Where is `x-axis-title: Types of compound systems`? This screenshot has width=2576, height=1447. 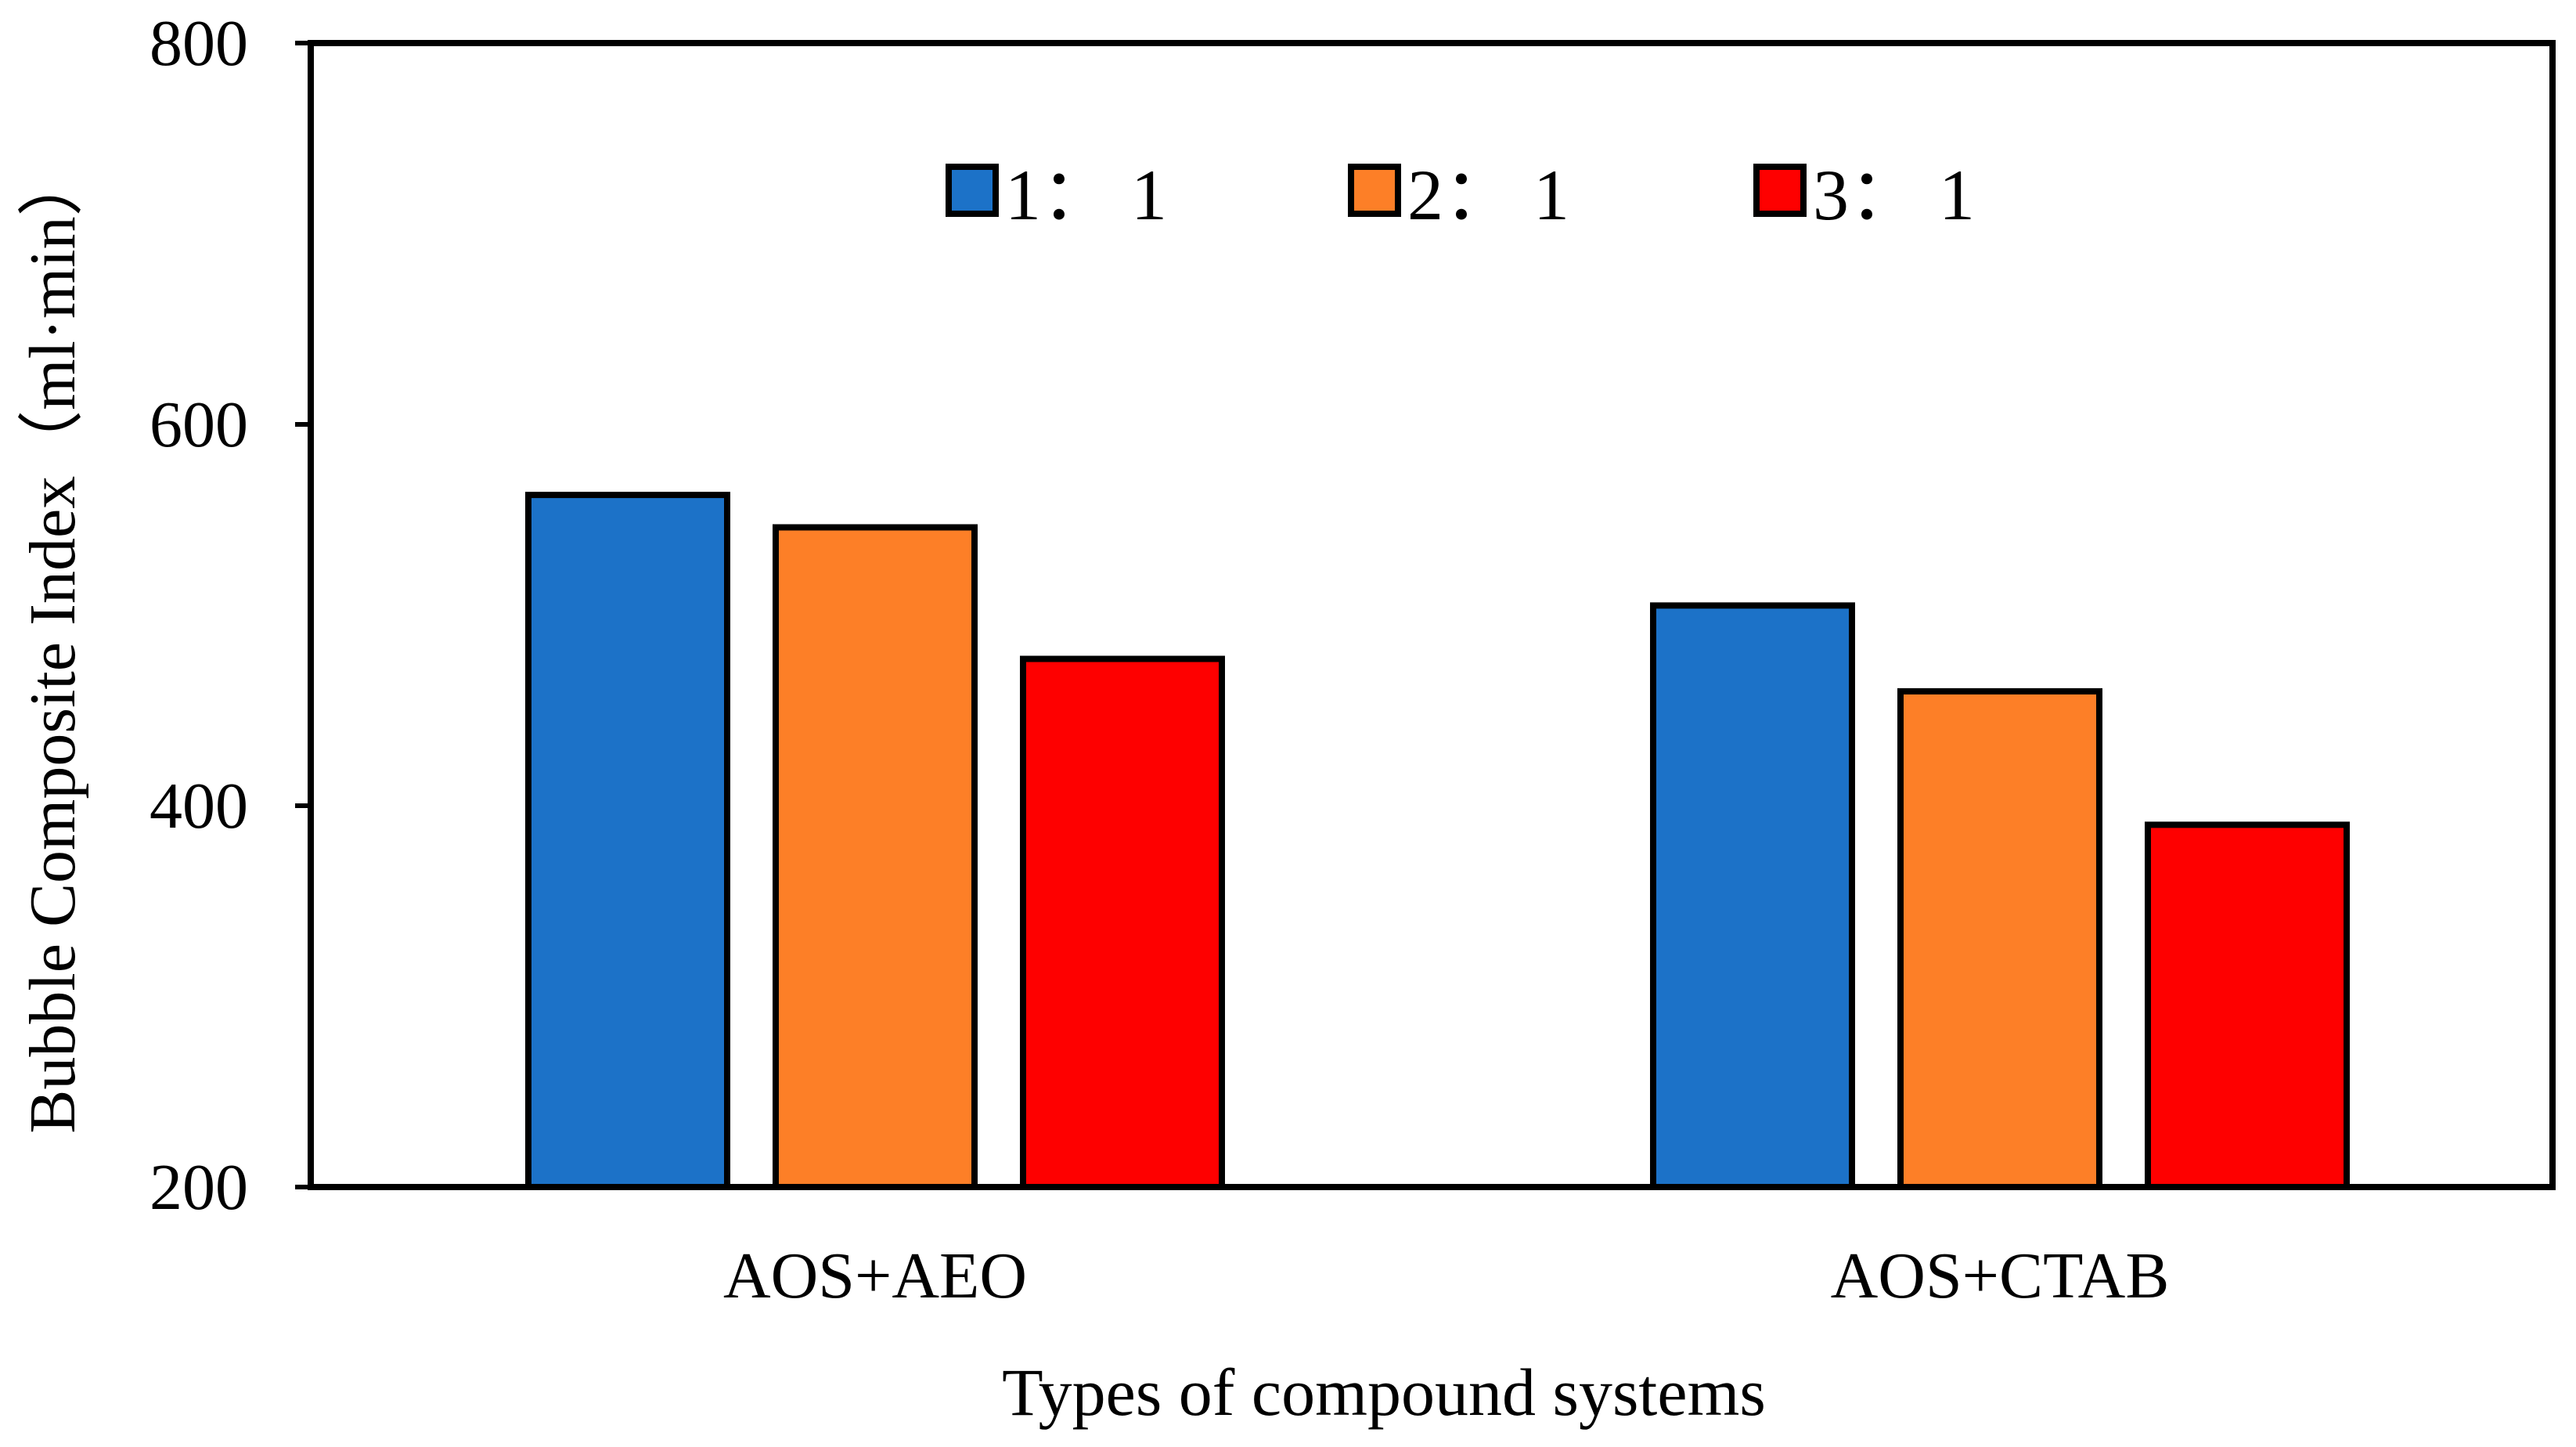
x-axis-title: Types of compound systems is located at coordinates (1384, 1392).